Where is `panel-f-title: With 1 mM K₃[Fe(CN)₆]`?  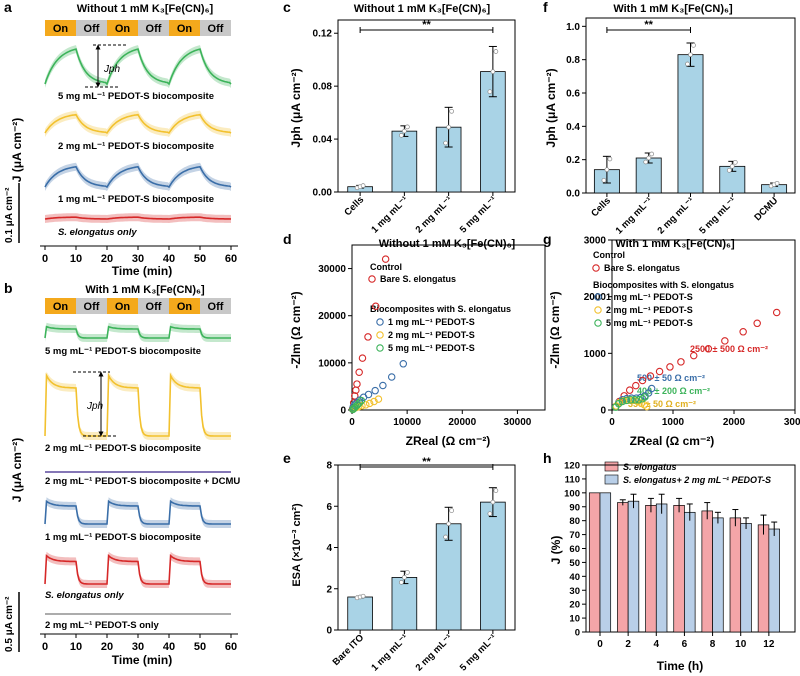
panel-f-title: With 1 mM K₃[Fe(CN)₆] is located at coordinates (673, 9).